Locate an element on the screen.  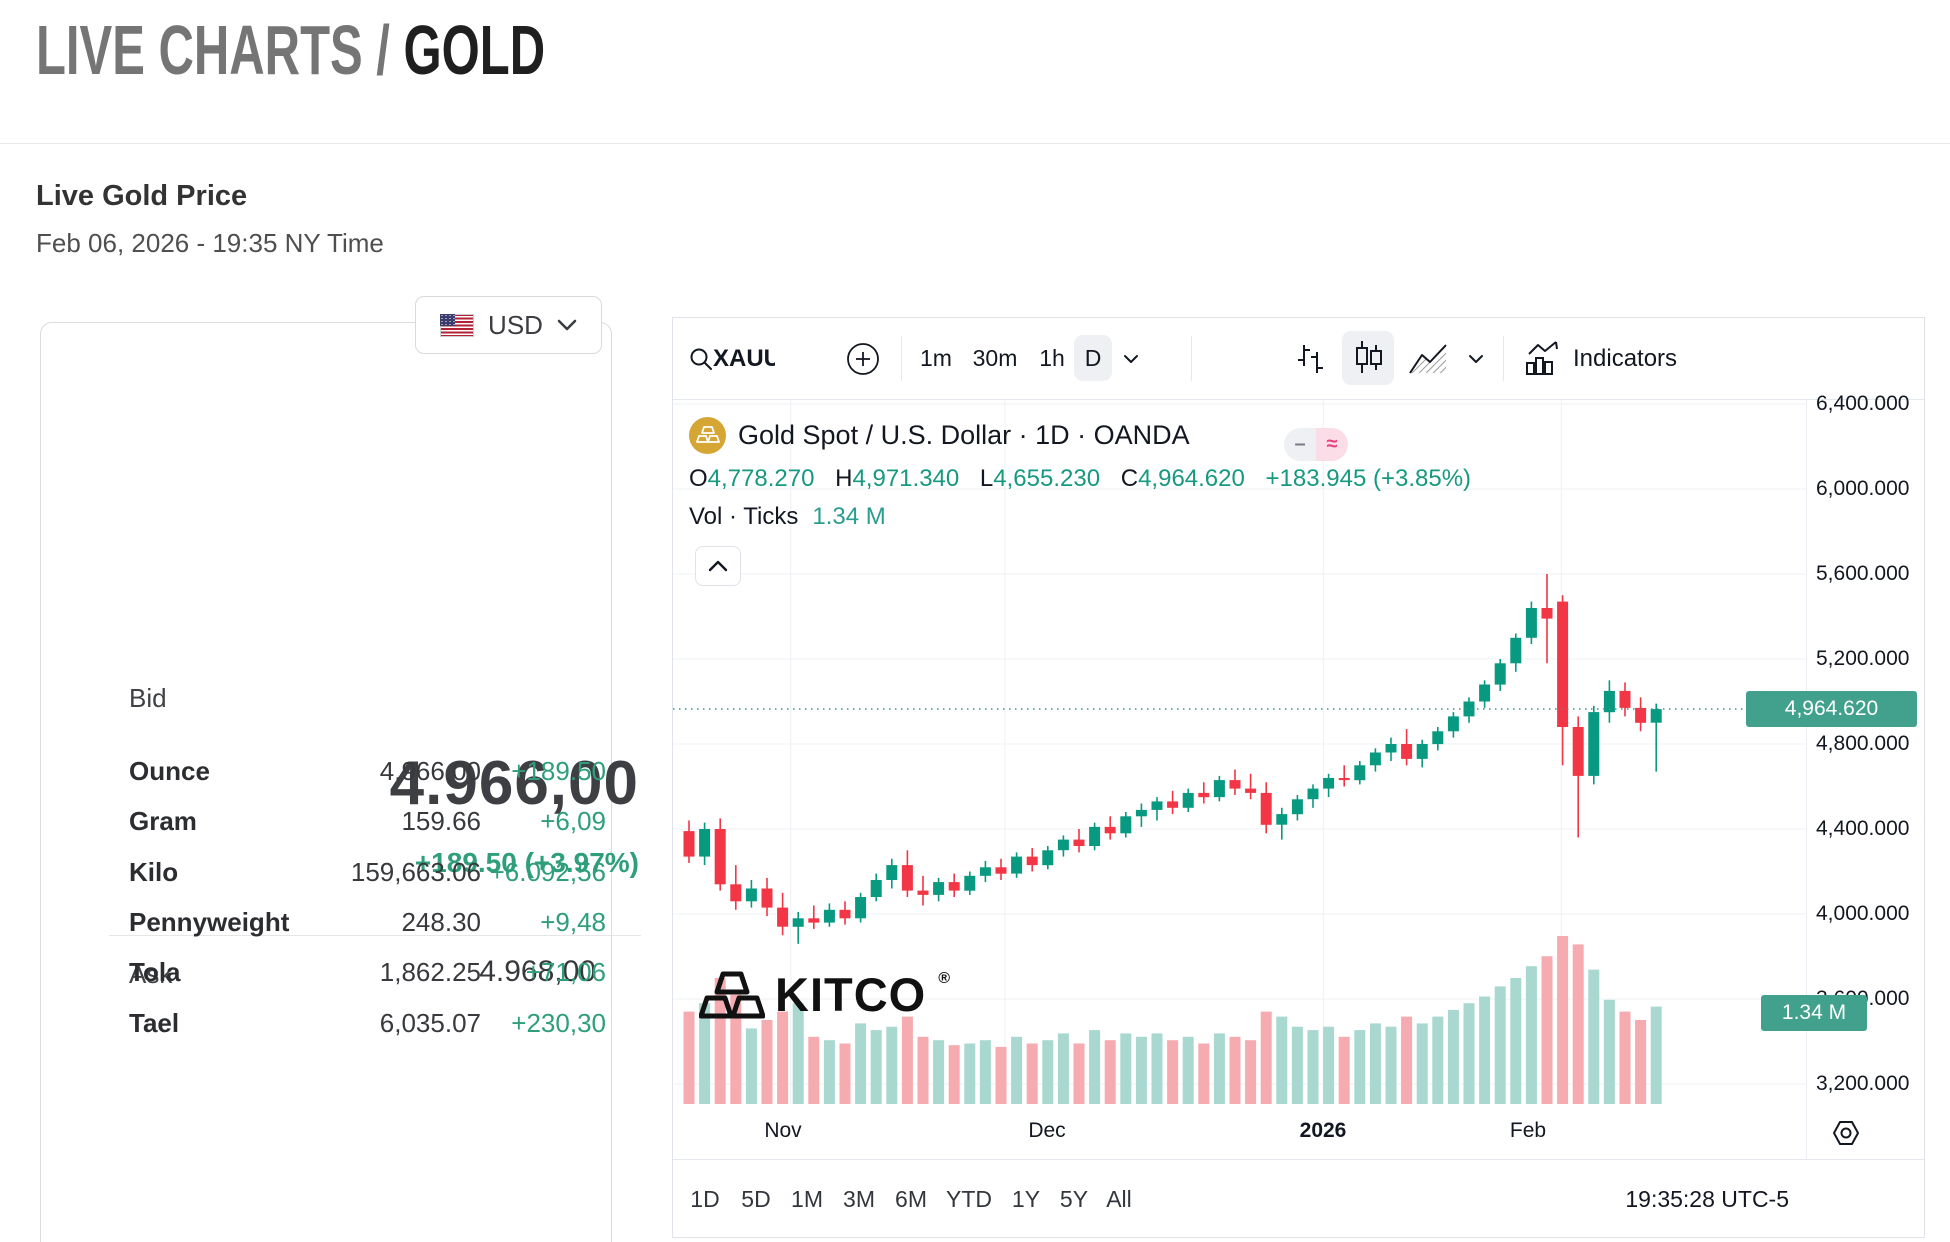
page-title: LIVE CHARTS / GOLD is located at coordinates (290, 50).